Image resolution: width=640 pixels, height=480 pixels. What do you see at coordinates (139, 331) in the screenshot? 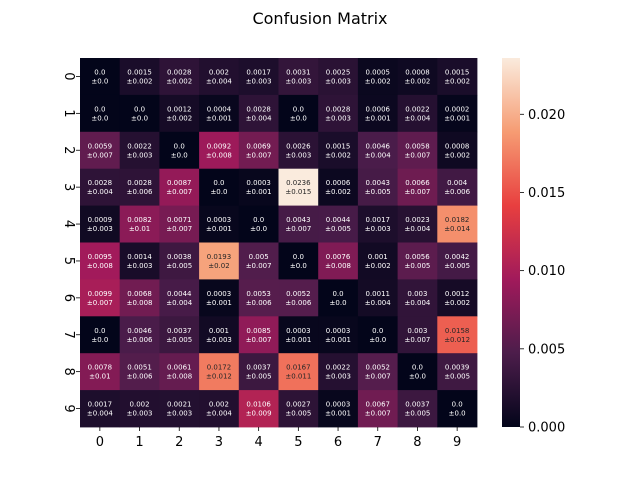
I see `cell-value-label: 0.0046` at bounding box center [139, 331].